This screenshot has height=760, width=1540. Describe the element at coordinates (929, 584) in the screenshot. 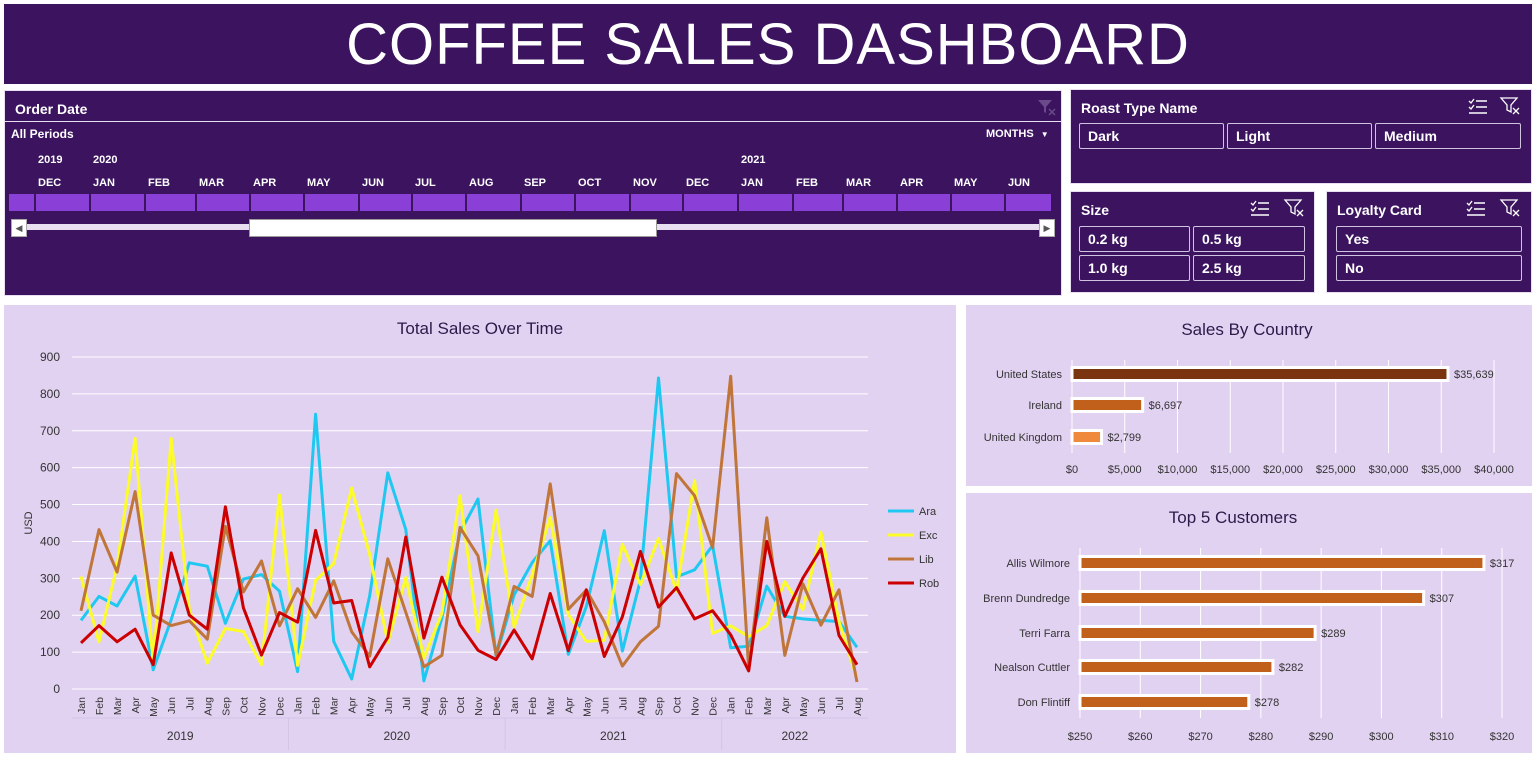

I see `legend-label: Rob` at that location.